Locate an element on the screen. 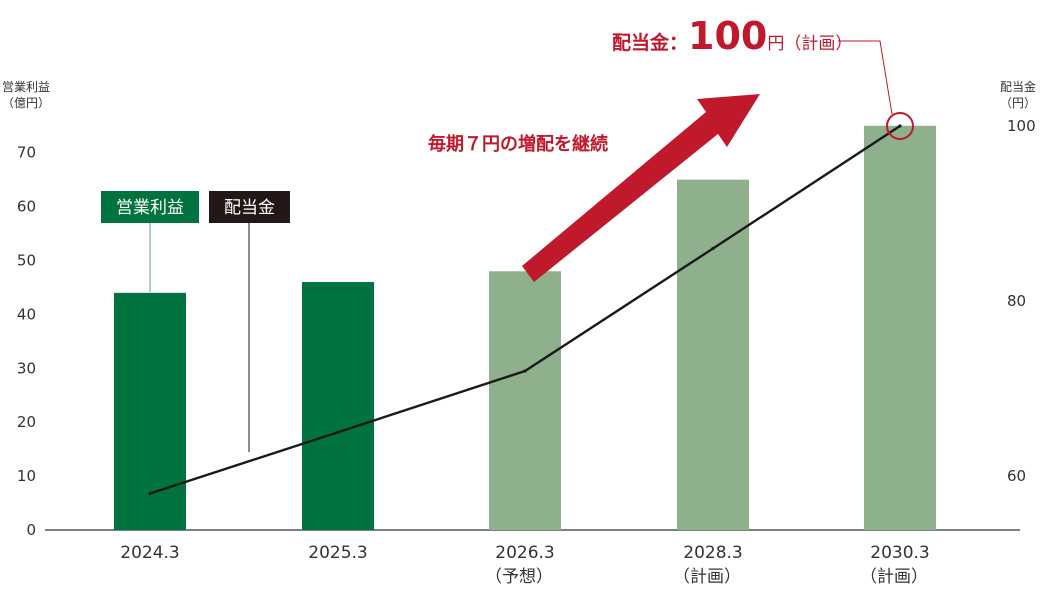 This screenshot has width=1061, height=601. arrow-annotation-text: 毎期７円の増配を継続 is located at coordinates (518, 144).